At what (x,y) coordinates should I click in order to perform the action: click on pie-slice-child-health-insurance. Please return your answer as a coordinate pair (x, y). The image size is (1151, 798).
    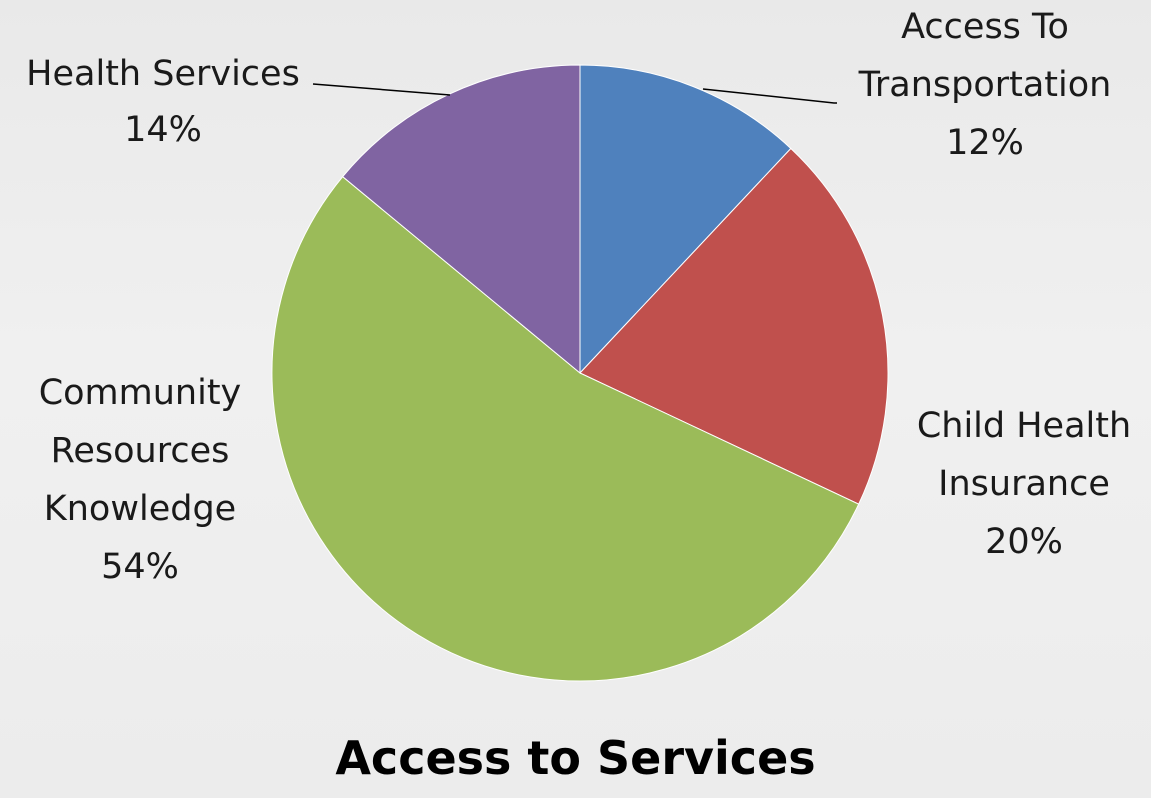
    Looking at the image, I should click on (734, 326).